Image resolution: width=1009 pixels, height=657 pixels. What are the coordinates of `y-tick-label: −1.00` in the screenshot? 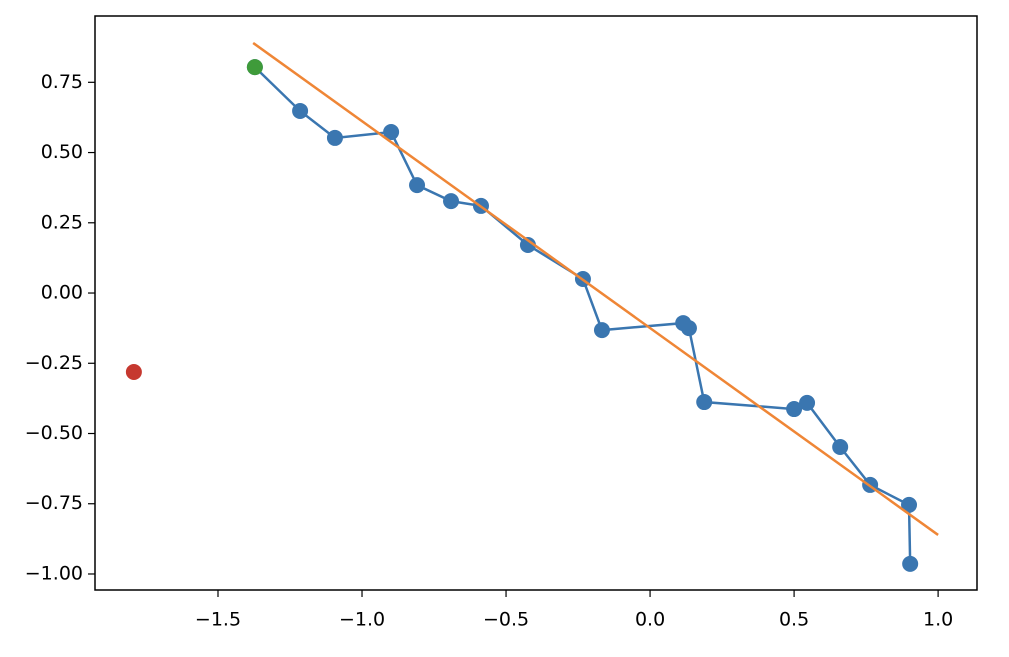 It's located at (54, 573).